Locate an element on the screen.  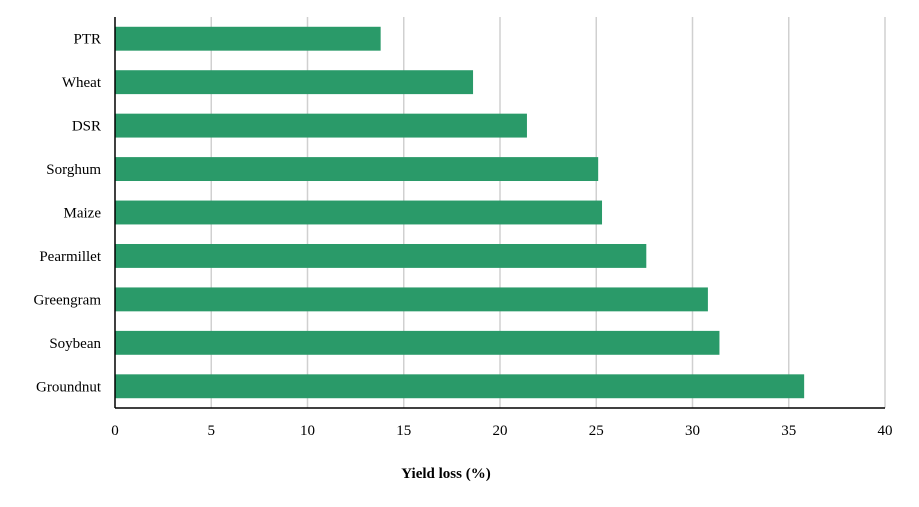
bar-soybean is located at coordinates (417, 342).